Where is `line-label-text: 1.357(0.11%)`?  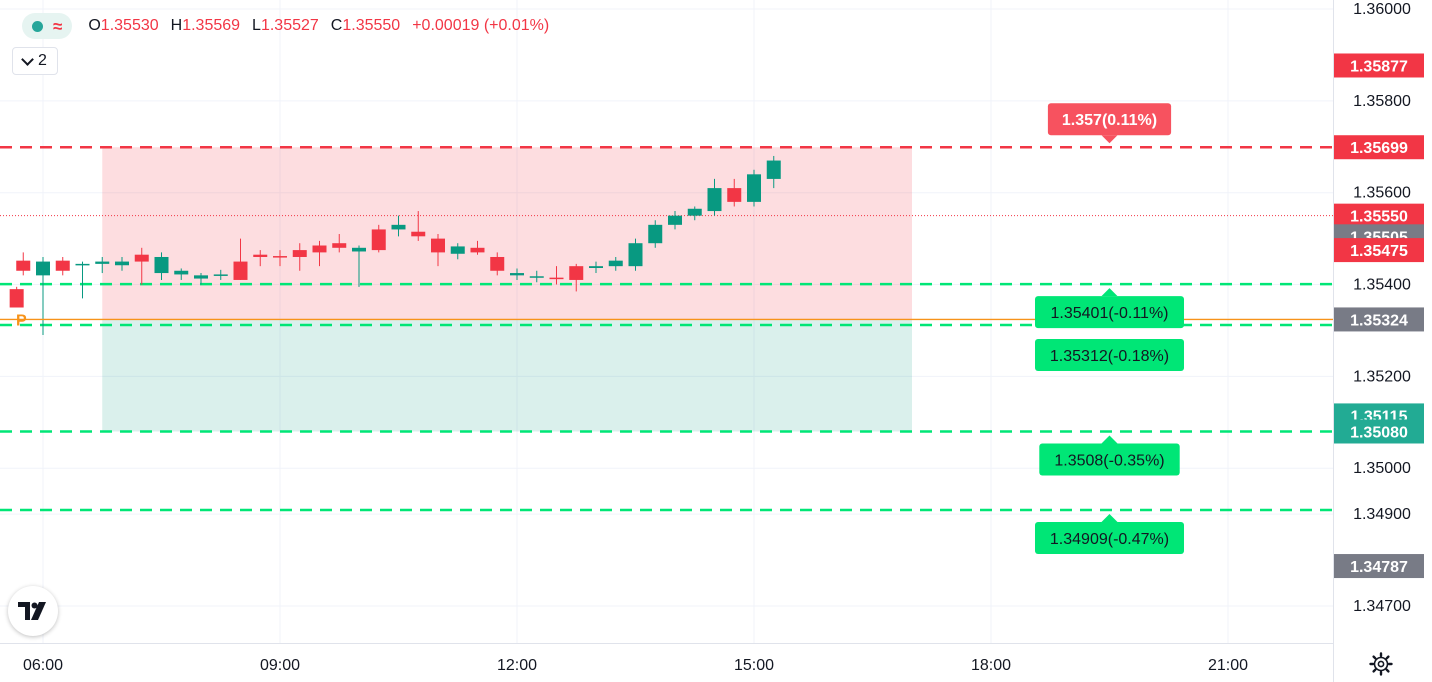 line-label-text: 1.357(0.11%) is located at coordinates (1109, 120).